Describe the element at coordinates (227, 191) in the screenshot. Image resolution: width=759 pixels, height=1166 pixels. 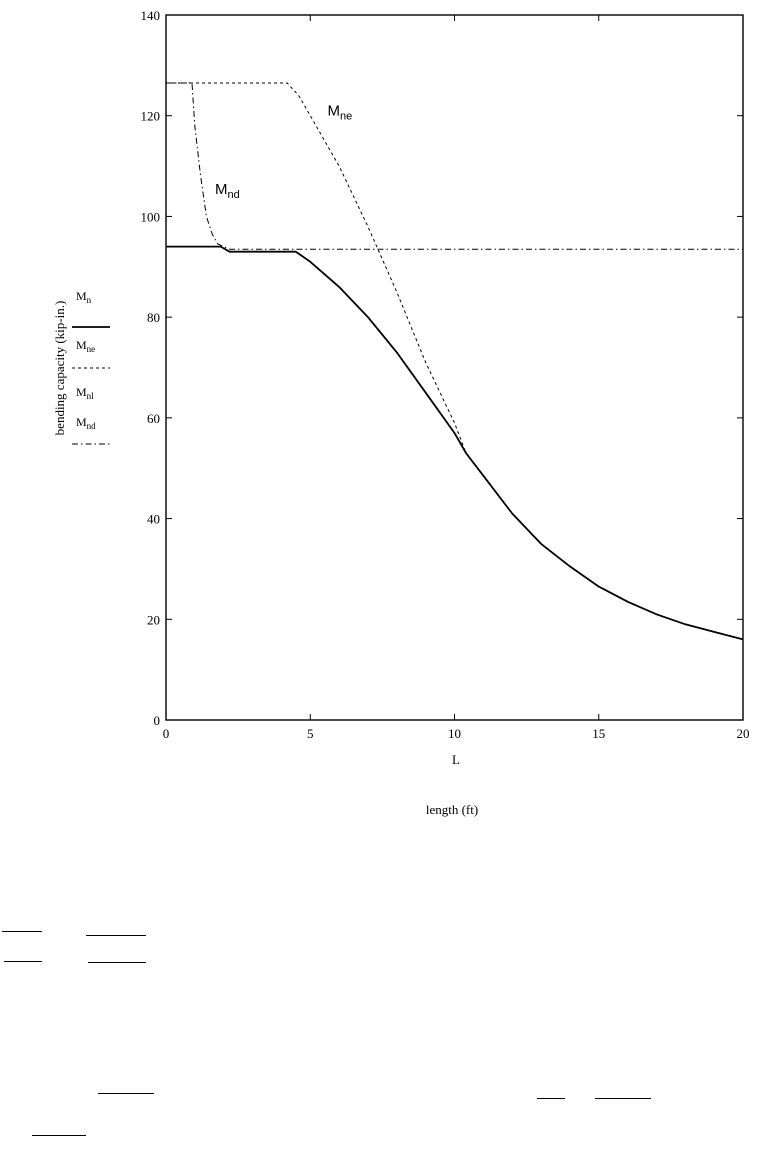
I see `curve-label-mnd: Mnd` at that location.